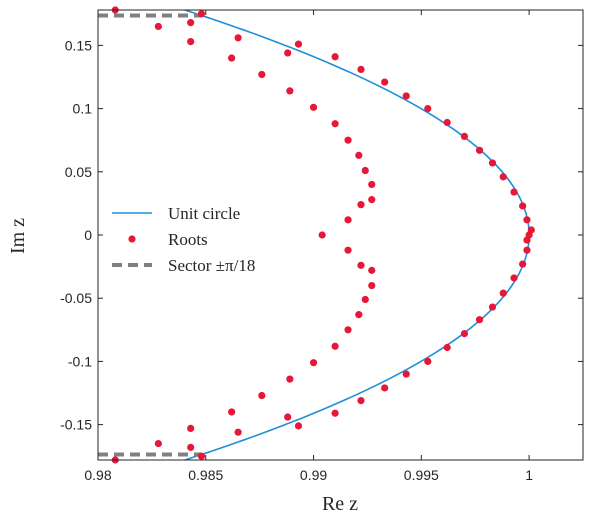 The height and width of the screenshot is (522, 590). Describe the element at coordinates (421, 475) in the screenshot. I see `x-tick-label: 0.995` at that location.